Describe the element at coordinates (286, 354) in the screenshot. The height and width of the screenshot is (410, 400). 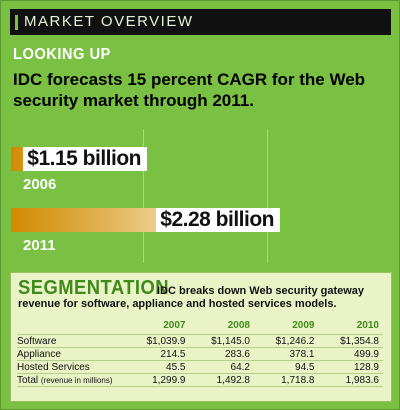
I see `table-cell: 378.1` at that location.